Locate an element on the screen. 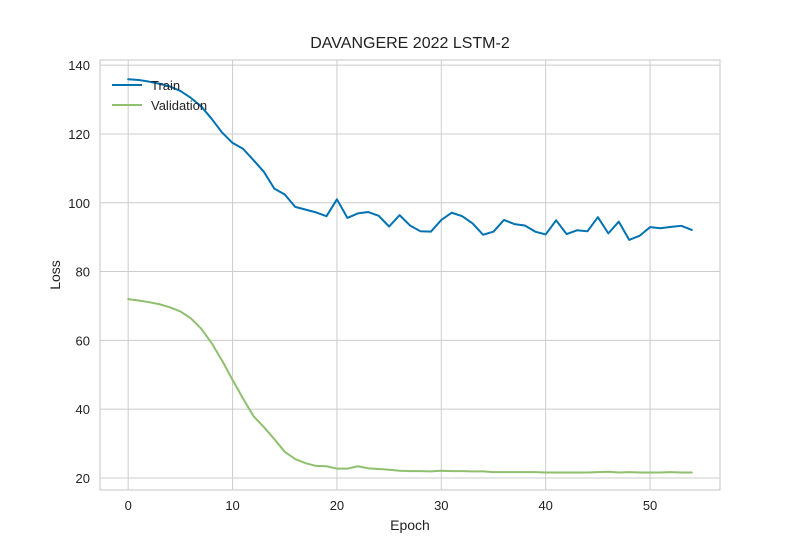 Image resolution: width=800 pixels, height=550 pixels. y-axis-label: Loss is located at coordinates (55, 275).